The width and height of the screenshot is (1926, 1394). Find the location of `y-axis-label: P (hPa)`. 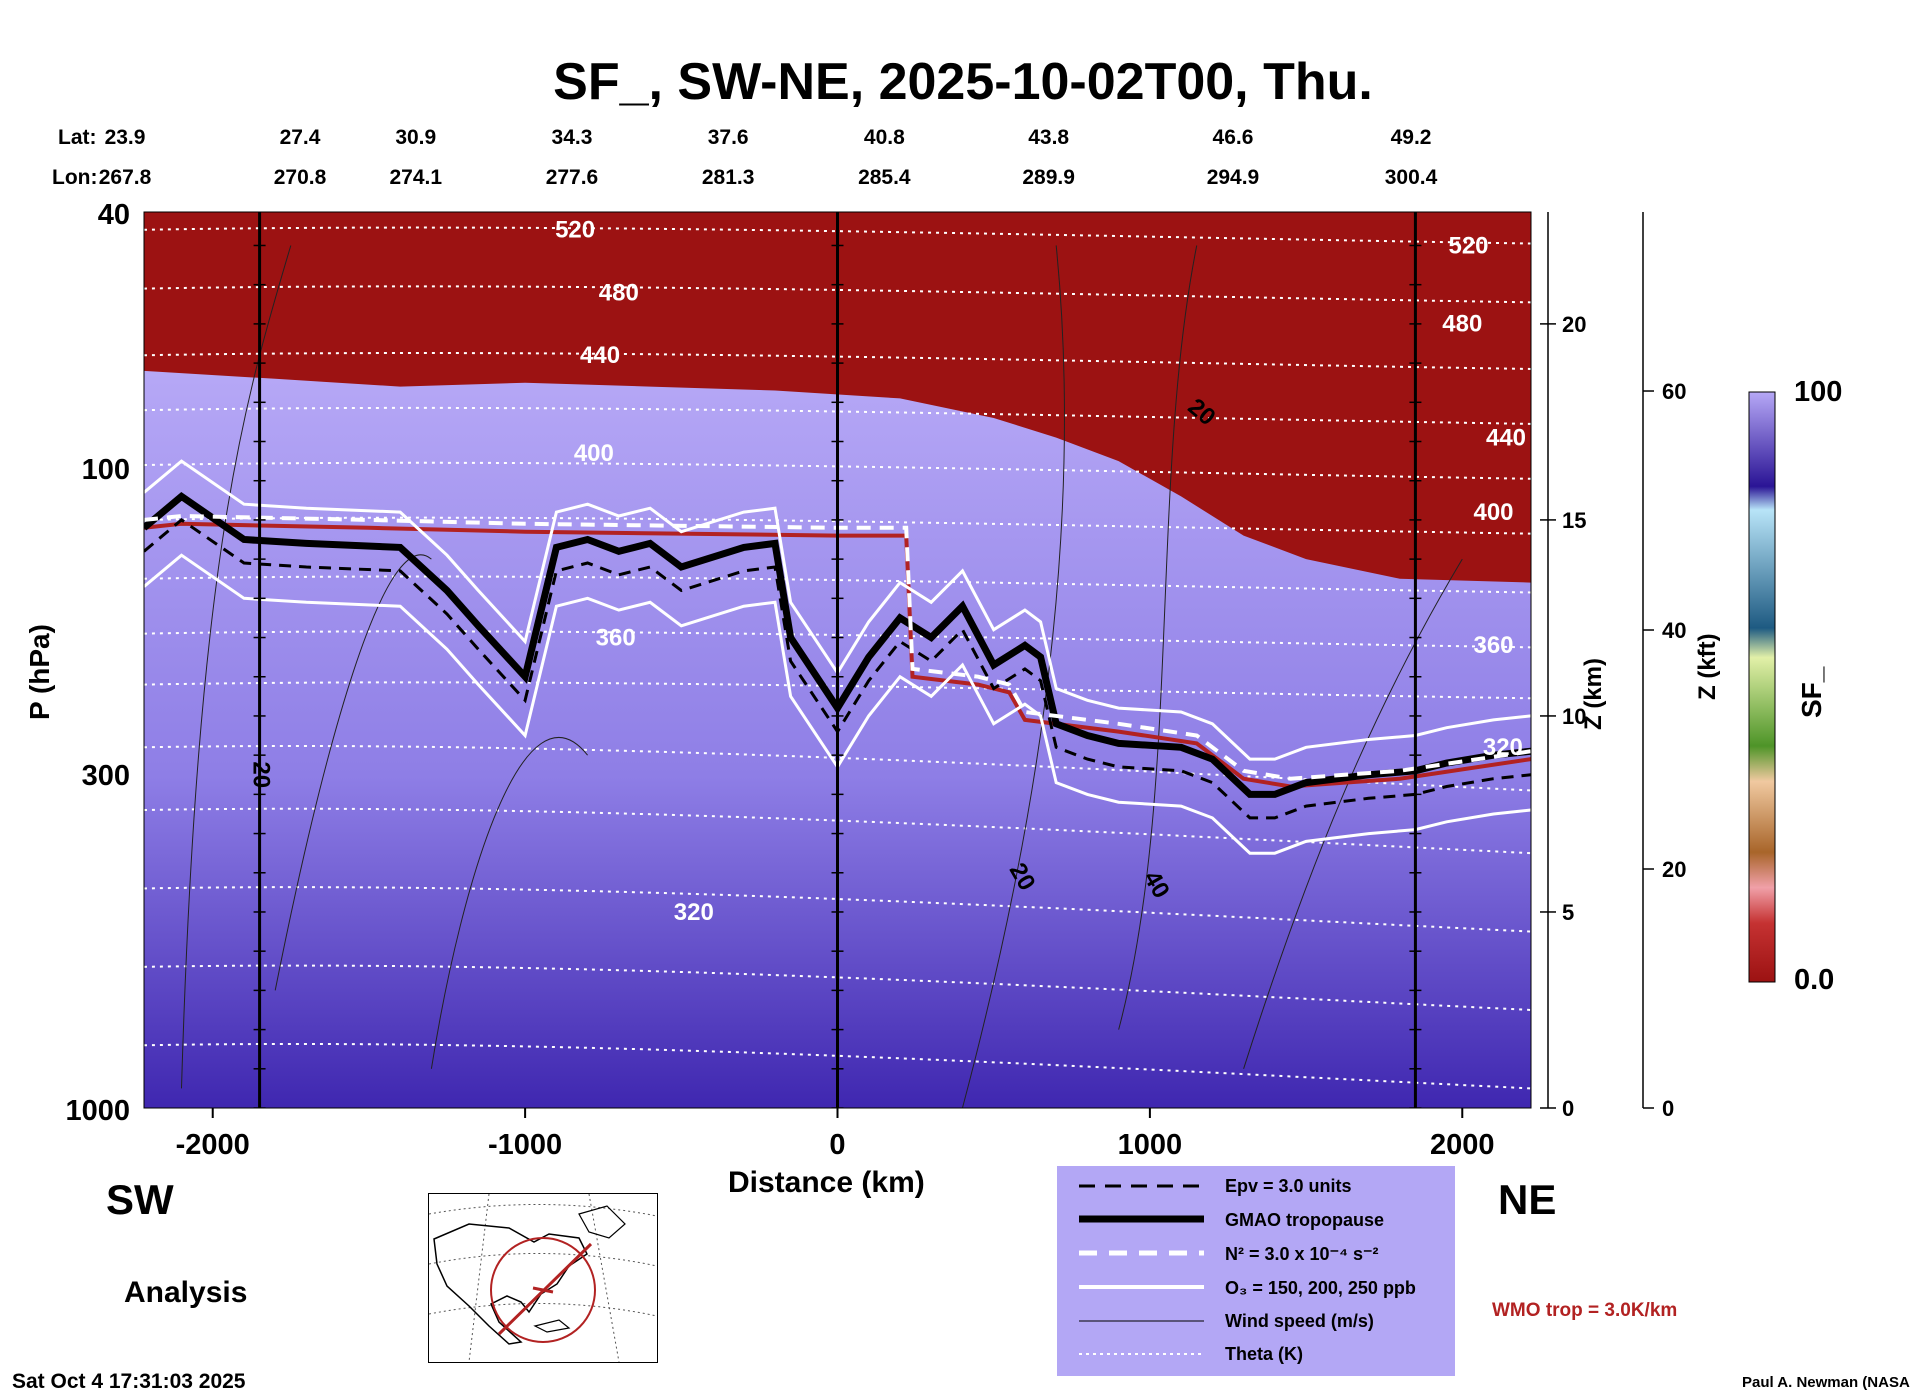

y-axis-label: P (hPa) is located at coordinates (39, 672).